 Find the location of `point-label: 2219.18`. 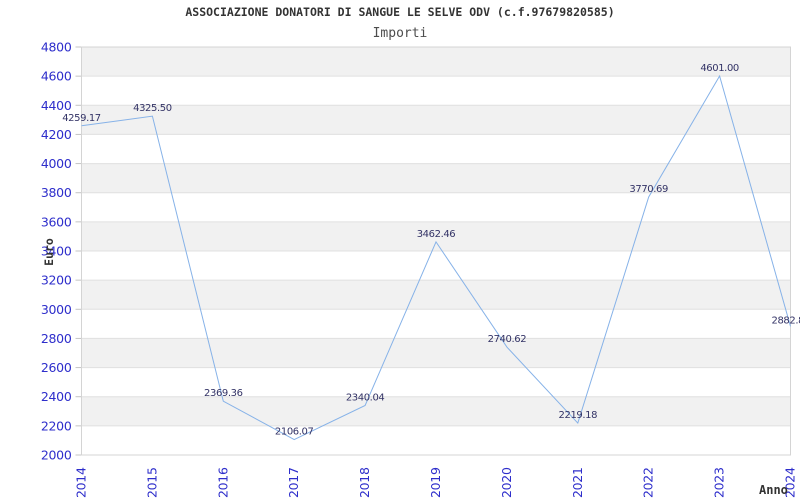

point-label: 2219.18 is located at coordinates (578, 415).